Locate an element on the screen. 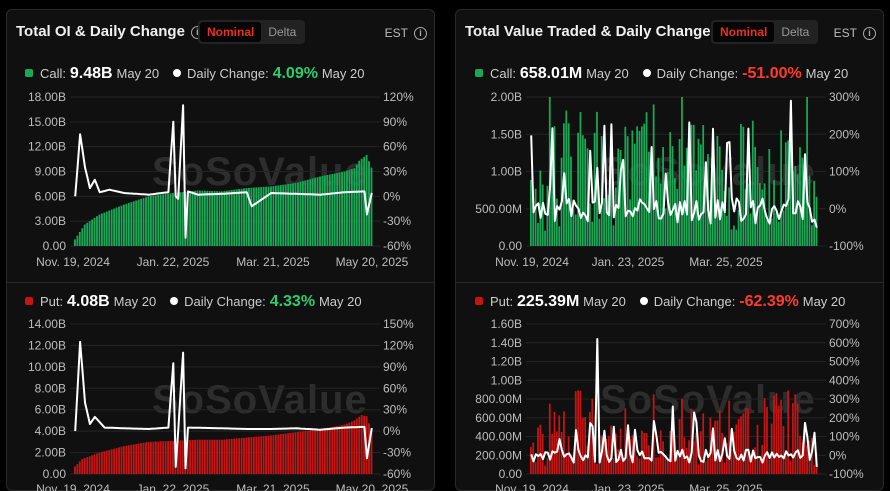 The width and height of the screenshot is (890, 491). y2-tick-label: 150% is located at coordinates (398, 324).